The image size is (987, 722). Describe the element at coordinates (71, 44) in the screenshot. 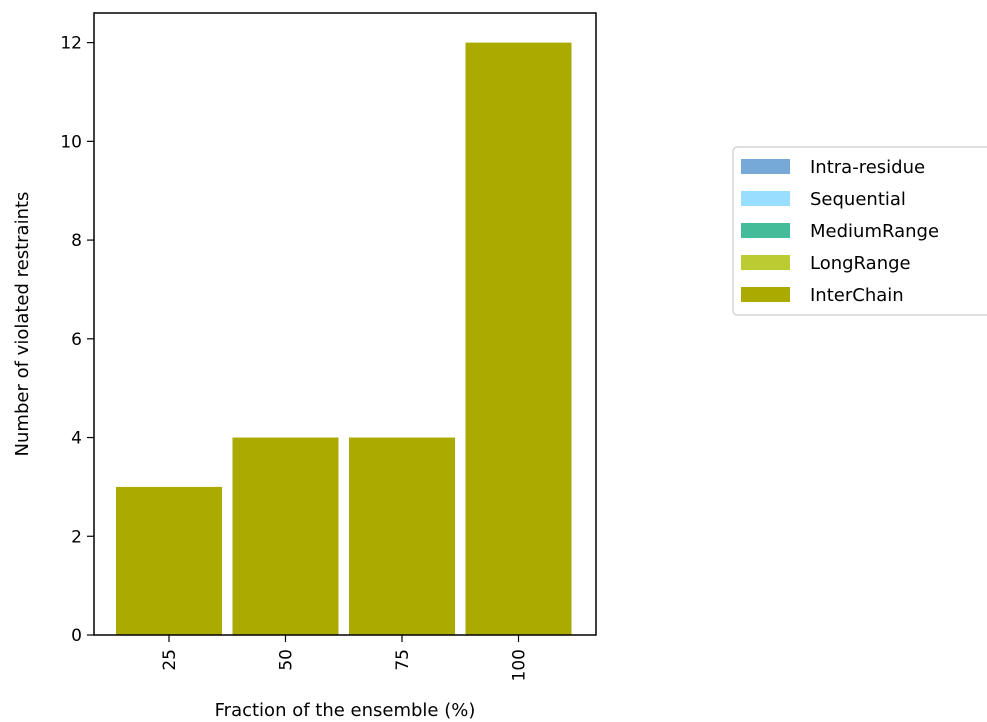

I see `y-tick-label: 12` at that location.